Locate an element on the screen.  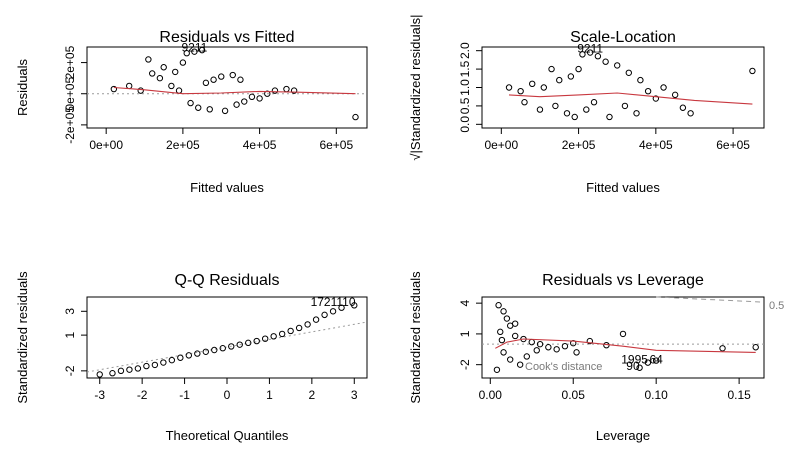
x-tick-label: 0e+00 is located at coordinates (106, 145).